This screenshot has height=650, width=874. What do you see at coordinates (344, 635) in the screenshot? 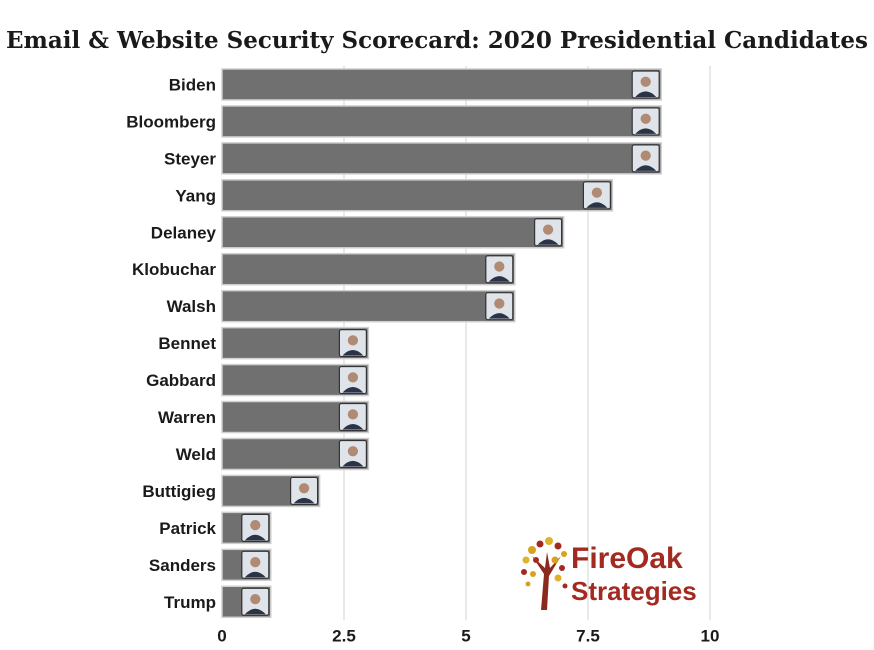
I see `x-tick-label: 2.5` at bounding box center [344, 635].